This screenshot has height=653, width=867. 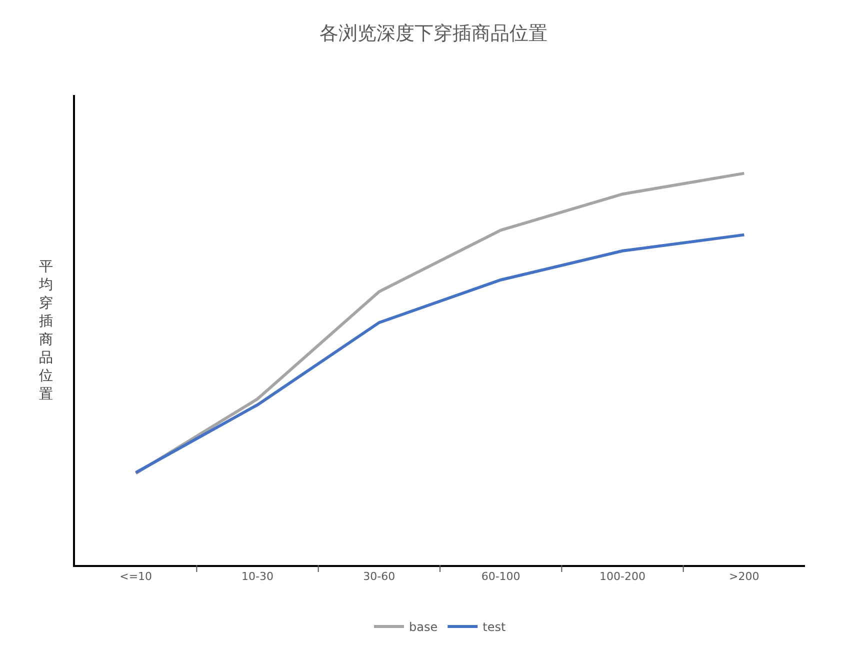 What do you see at coordinates (623, 576) in the screenshot?
I see `x-tick-label: 100-200` at bounding box center [623, 576].